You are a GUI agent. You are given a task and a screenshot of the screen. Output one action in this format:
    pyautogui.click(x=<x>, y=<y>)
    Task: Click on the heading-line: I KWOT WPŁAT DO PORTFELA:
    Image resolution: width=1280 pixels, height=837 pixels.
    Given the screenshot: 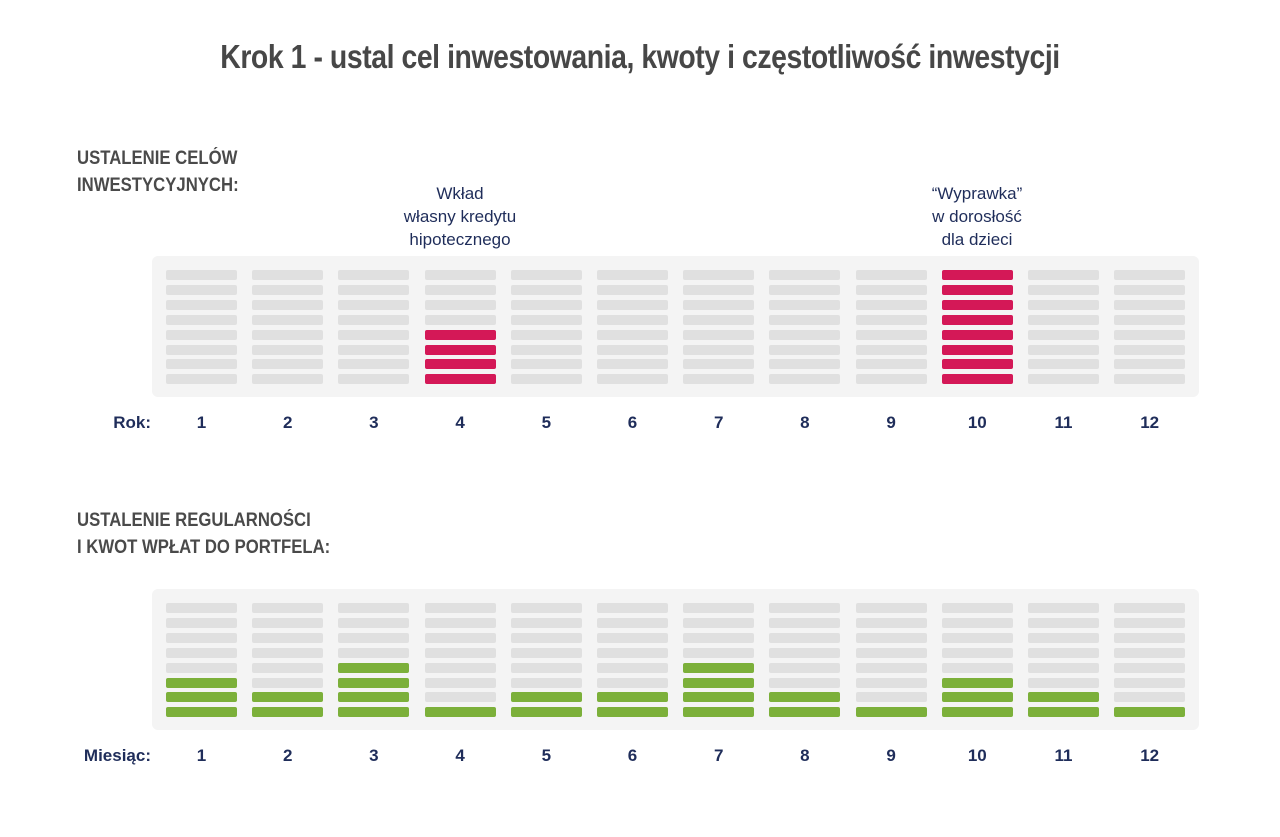 What is the action you would take?
    pyautogui.click(x=204, y=547)
    